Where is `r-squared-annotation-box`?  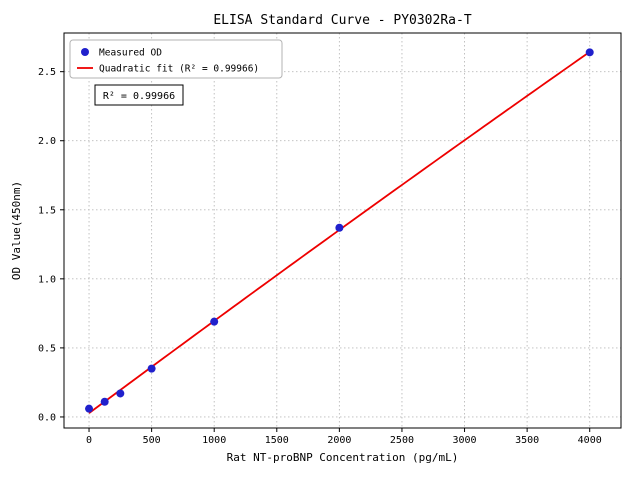 r-squared-annotation-box is located at coordinates (139, 95).